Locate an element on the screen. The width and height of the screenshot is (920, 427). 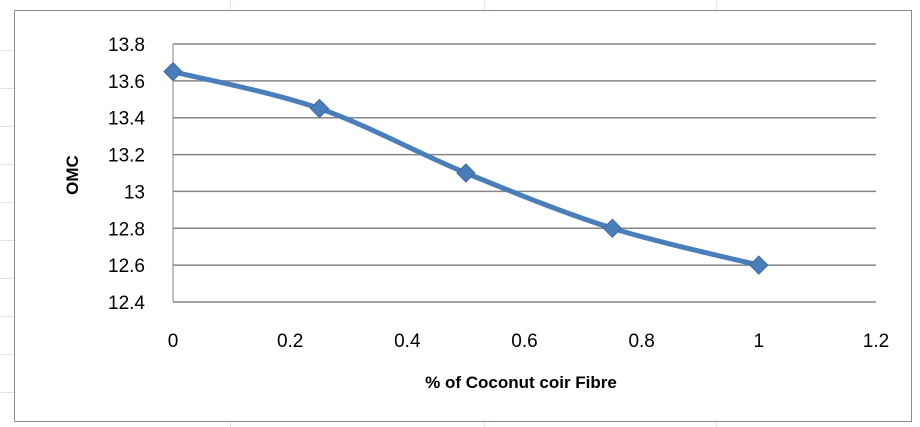
y-tick-labels: 12.4 12.6 12.8 13 13.2 13.4 13.6 13.8 is located at coordinates (126, 174).